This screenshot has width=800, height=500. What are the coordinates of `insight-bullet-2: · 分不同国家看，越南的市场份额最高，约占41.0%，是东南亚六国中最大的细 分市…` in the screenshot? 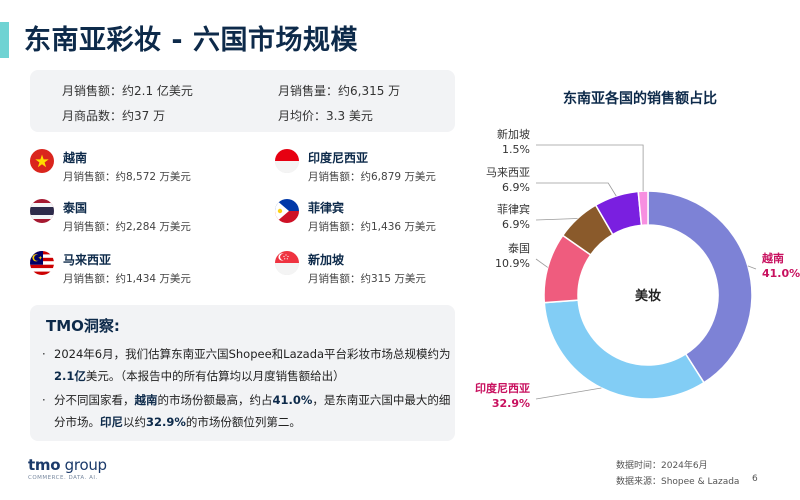 It's located at (248, 411).